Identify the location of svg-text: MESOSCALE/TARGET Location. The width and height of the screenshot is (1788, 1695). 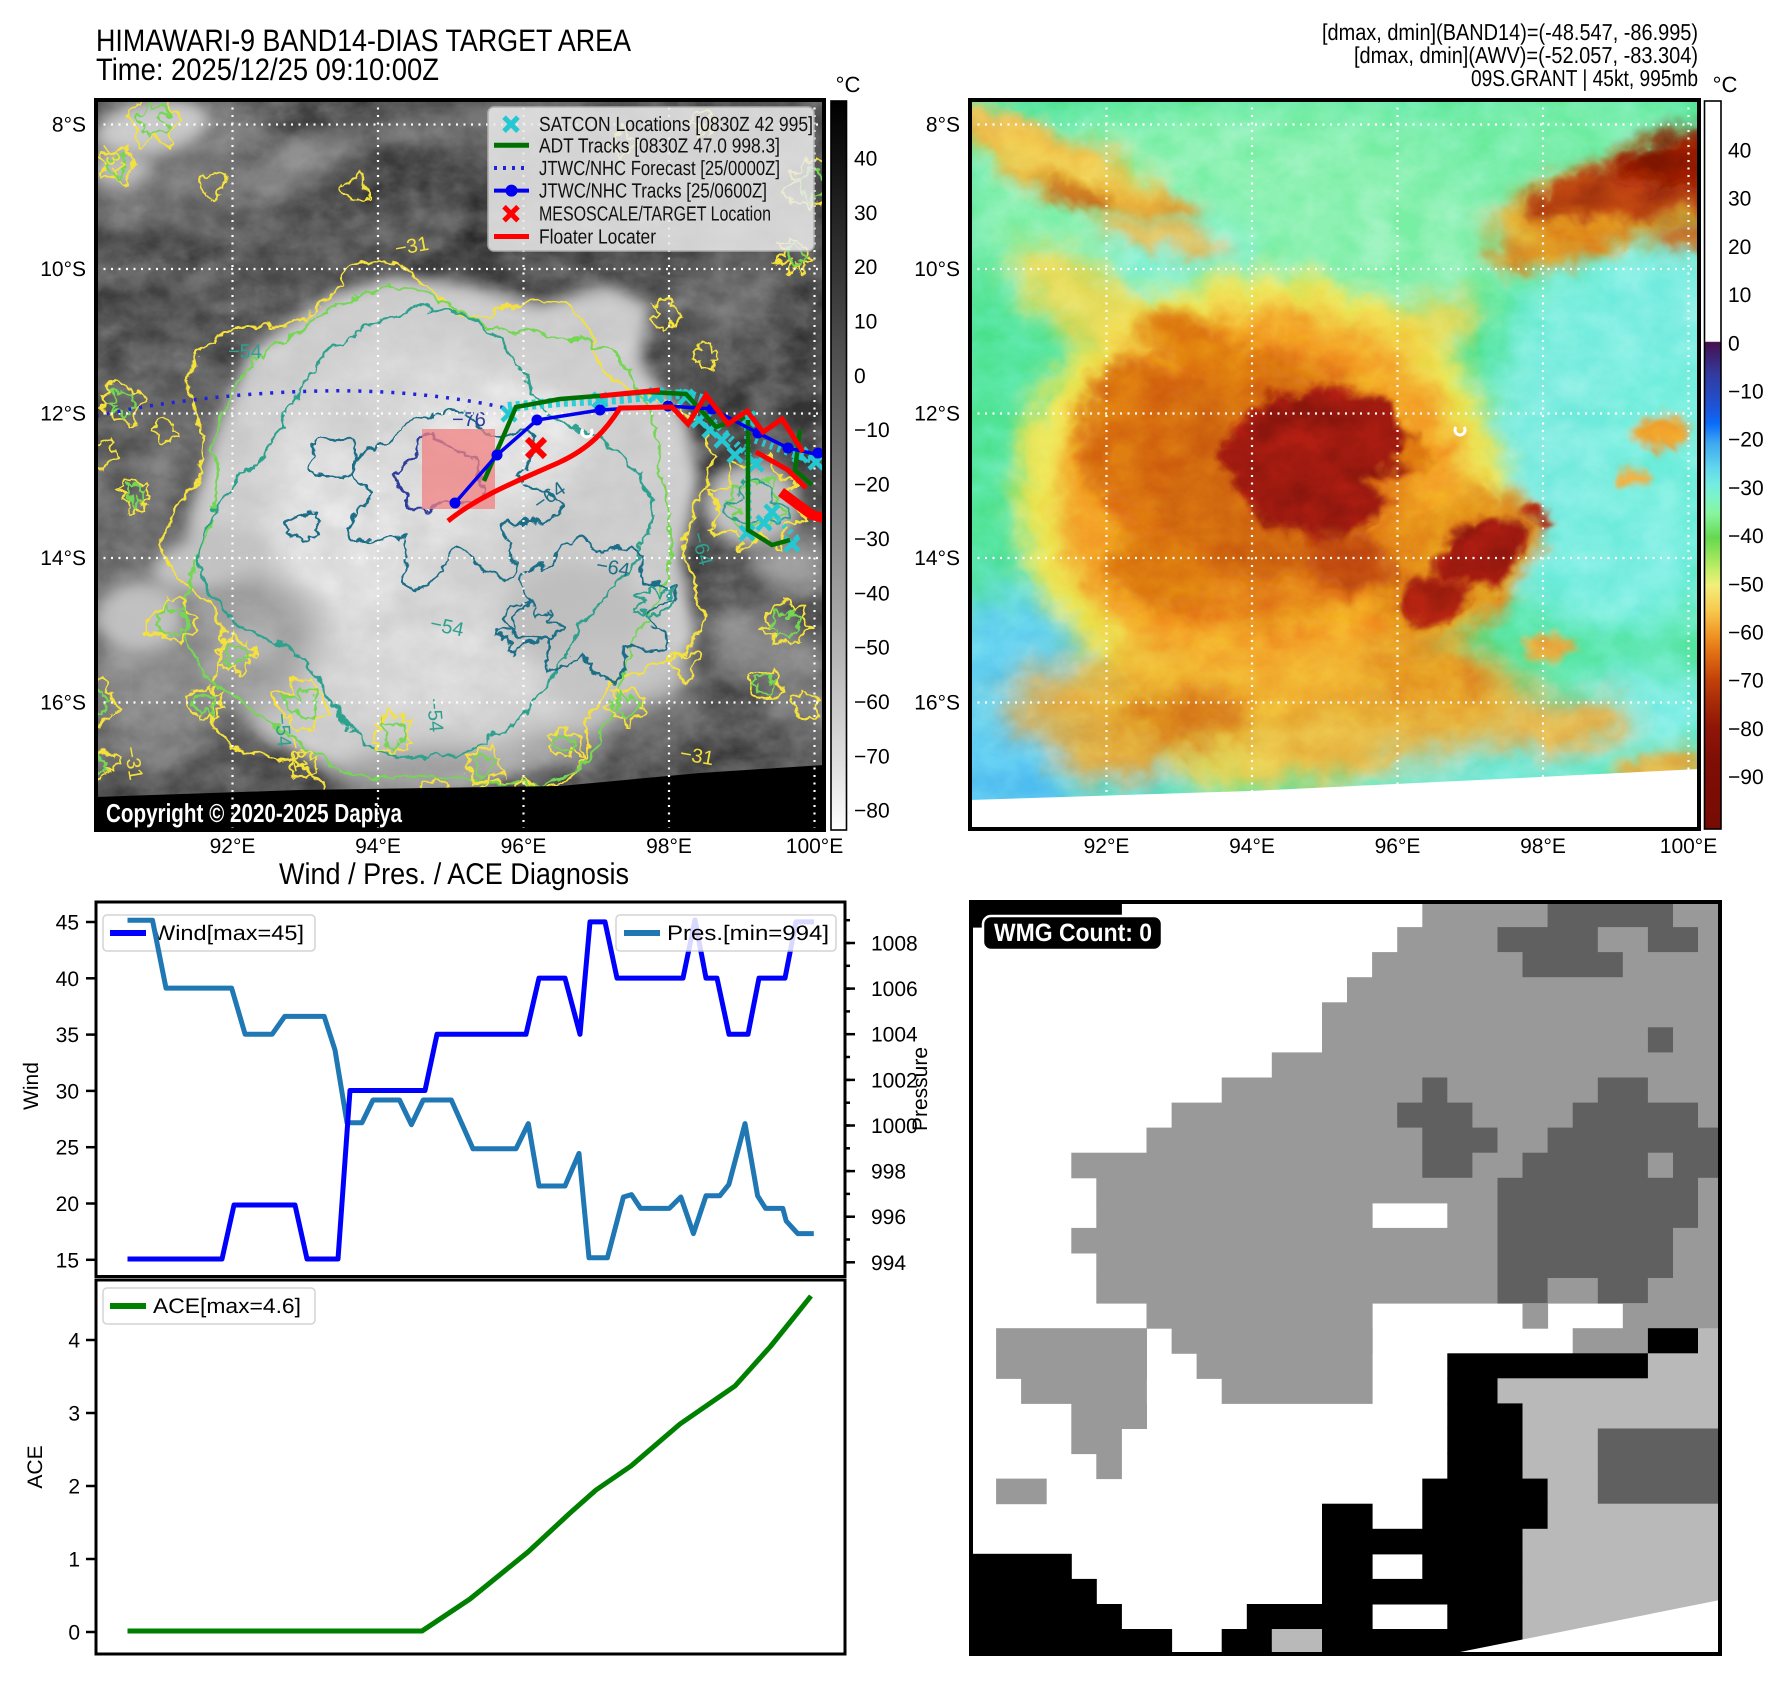
(655, 214).